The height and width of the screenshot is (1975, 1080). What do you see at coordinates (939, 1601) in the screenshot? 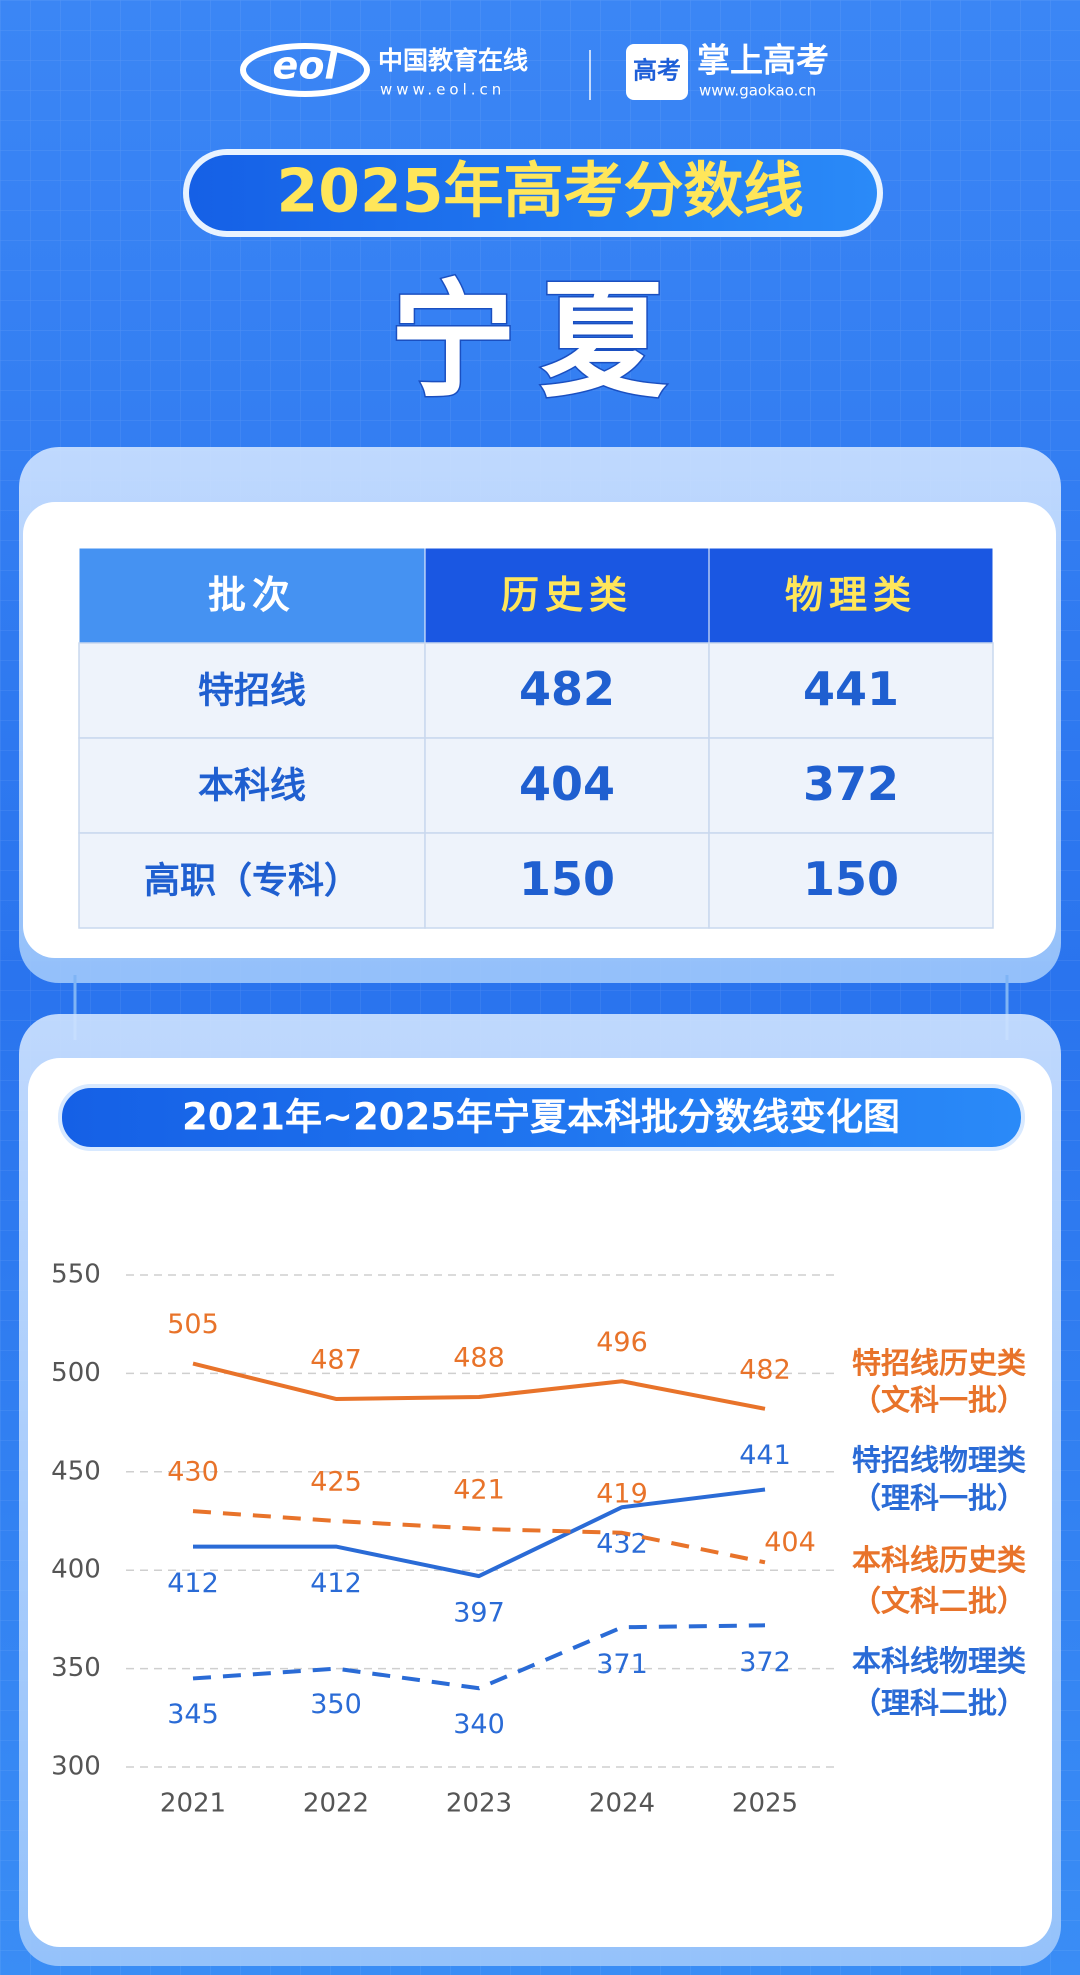
I see `legend-sublabel: （文科二批）` at bounding box center [939, 1601].